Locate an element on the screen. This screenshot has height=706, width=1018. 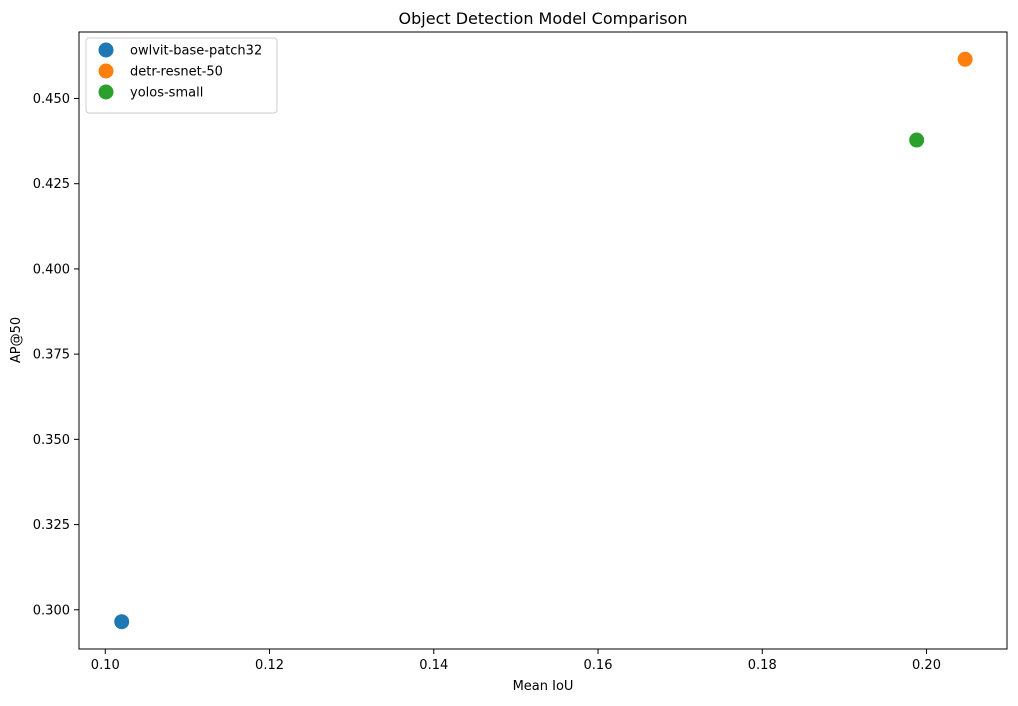
y-tick-label: 0.350 is located at coordinates (51, 440).